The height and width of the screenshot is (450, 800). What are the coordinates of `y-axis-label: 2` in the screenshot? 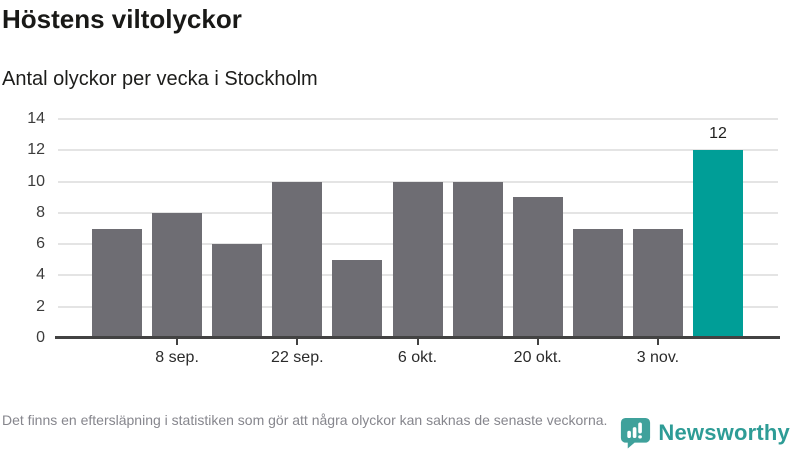 It's located at (40, 306).